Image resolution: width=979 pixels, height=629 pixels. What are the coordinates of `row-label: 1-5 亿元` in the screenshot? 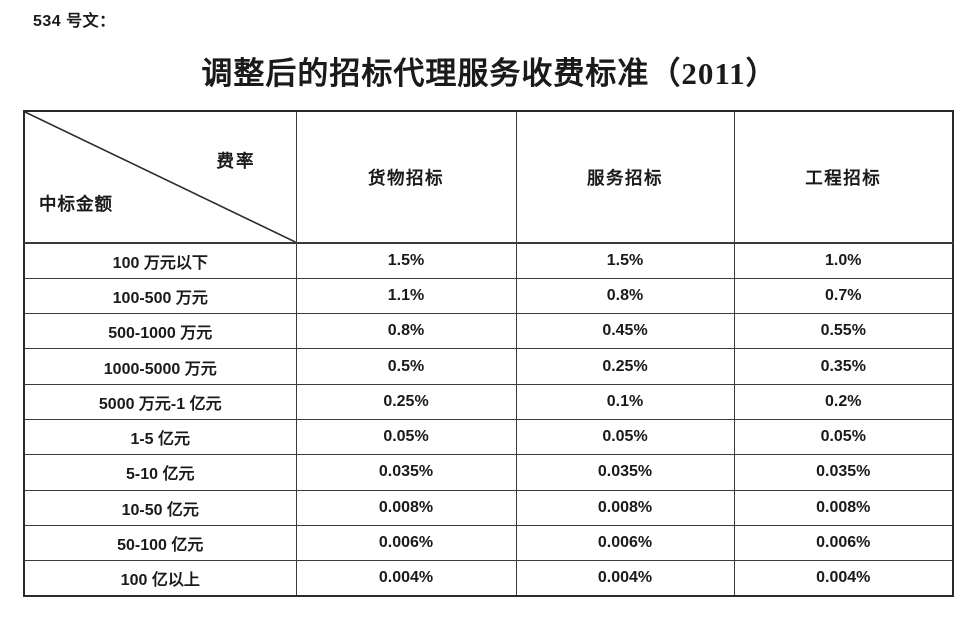 It's located at (160, 437).